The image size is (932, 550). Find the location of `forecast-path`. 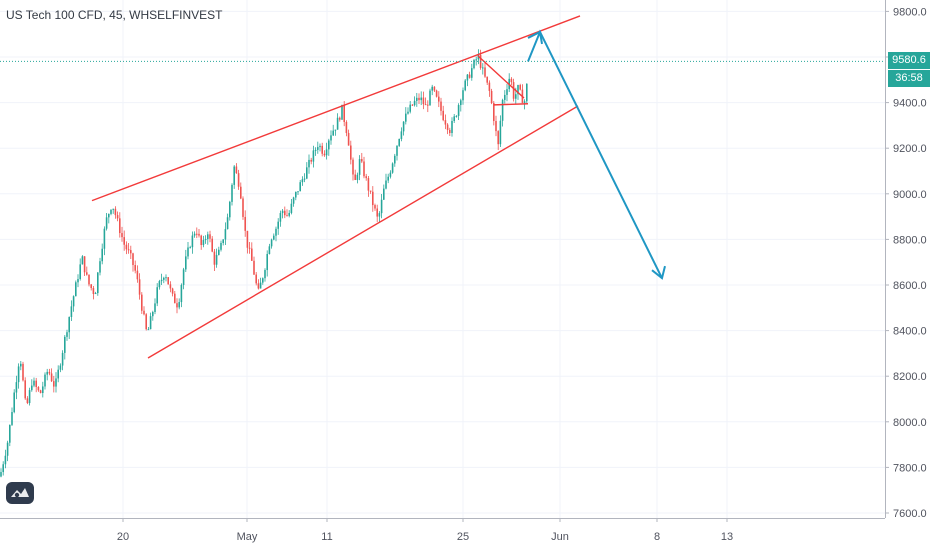

forecast-path is located at coordinates (595, 154).